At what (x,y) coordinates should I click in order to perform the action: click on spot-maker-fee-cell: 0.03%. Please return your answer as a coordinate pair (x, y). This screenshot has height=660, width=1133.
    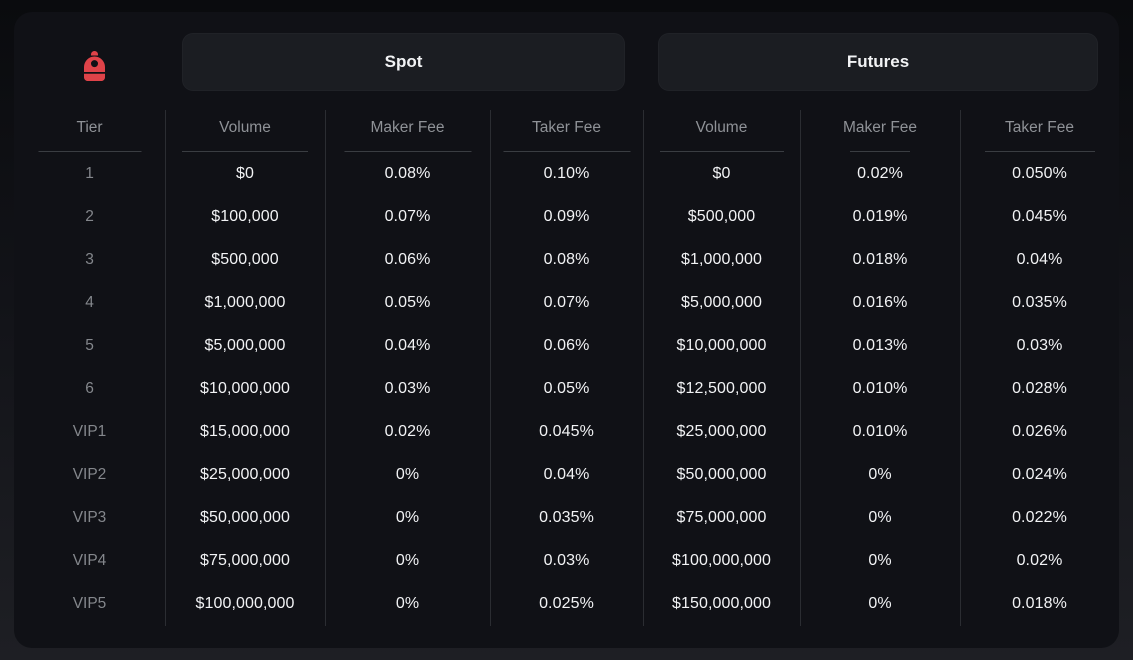
    Looking at the image, I should click on (407, 388).